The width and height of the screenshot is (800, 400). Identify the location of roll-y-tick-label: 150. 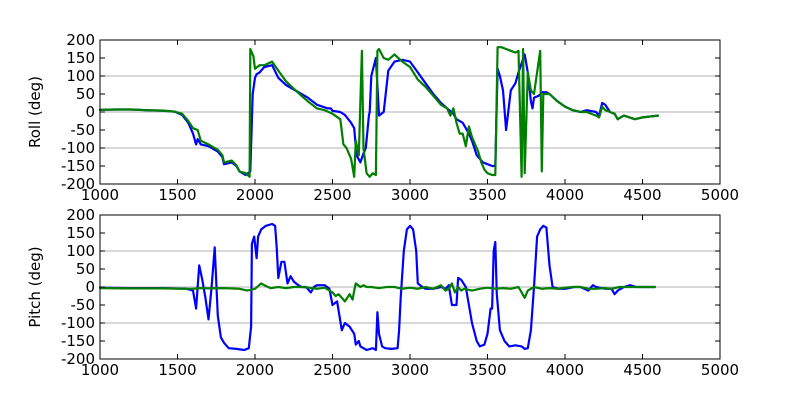
(80, 58).